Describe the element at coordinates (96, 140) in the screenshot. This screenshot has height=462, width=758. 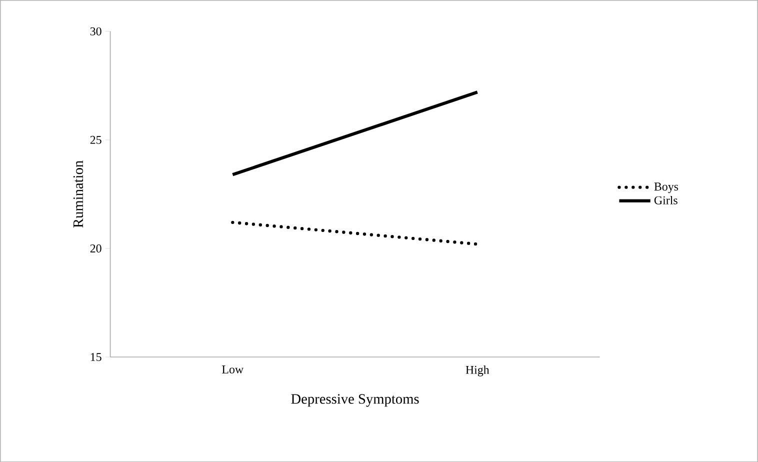
I see `y-tick-label: 25` at that location.